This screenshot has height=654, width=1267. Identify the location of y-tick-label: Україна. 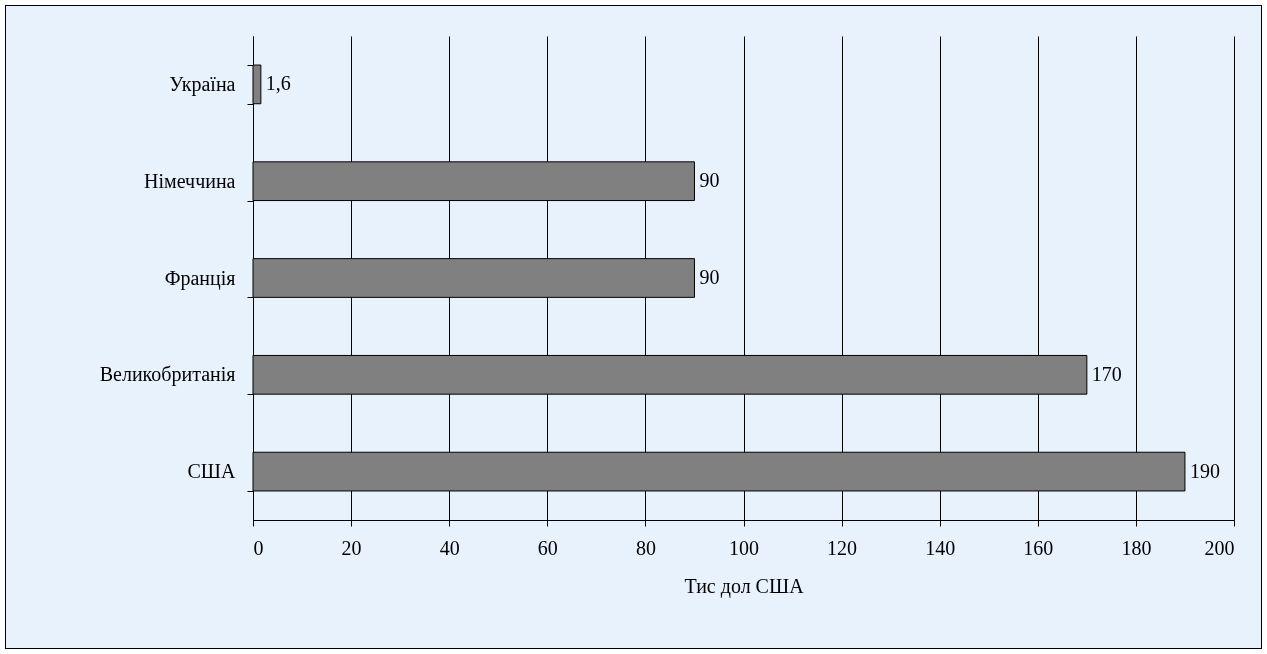
(202, 84).